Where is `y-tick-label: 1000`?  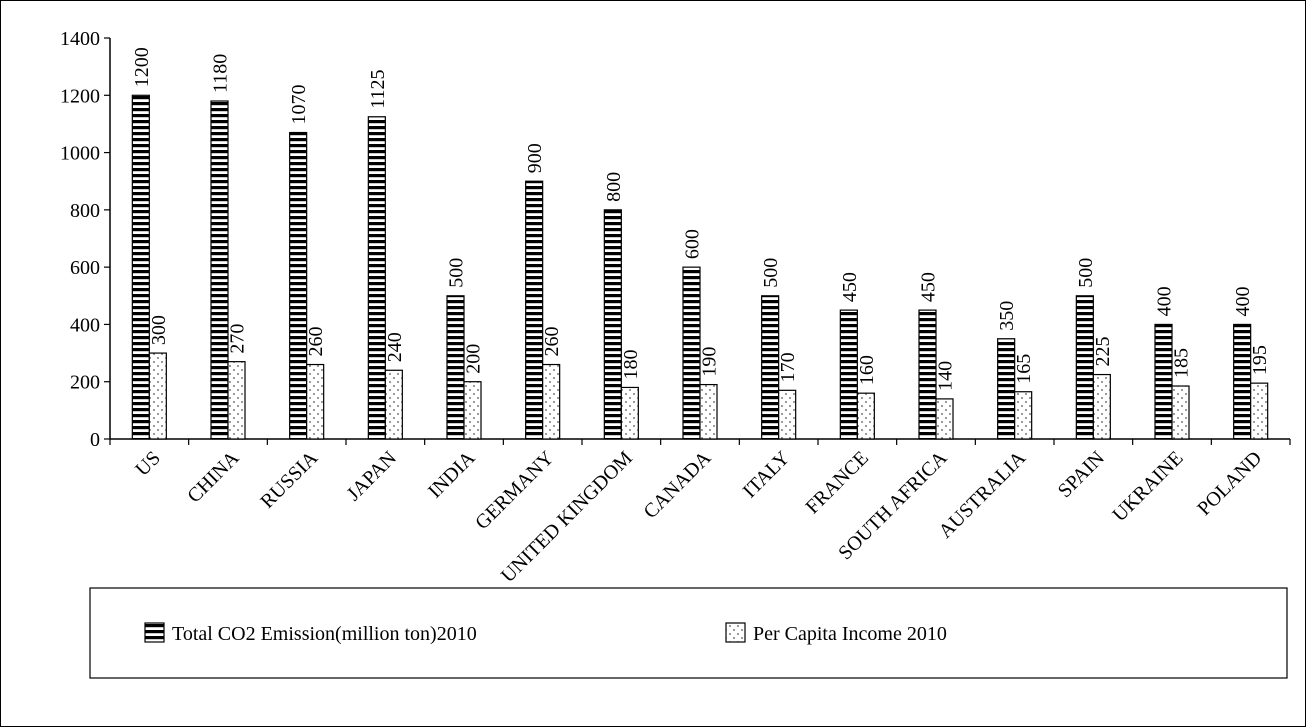 y-tick-label: 1000 is located at coordinates (80, 154).